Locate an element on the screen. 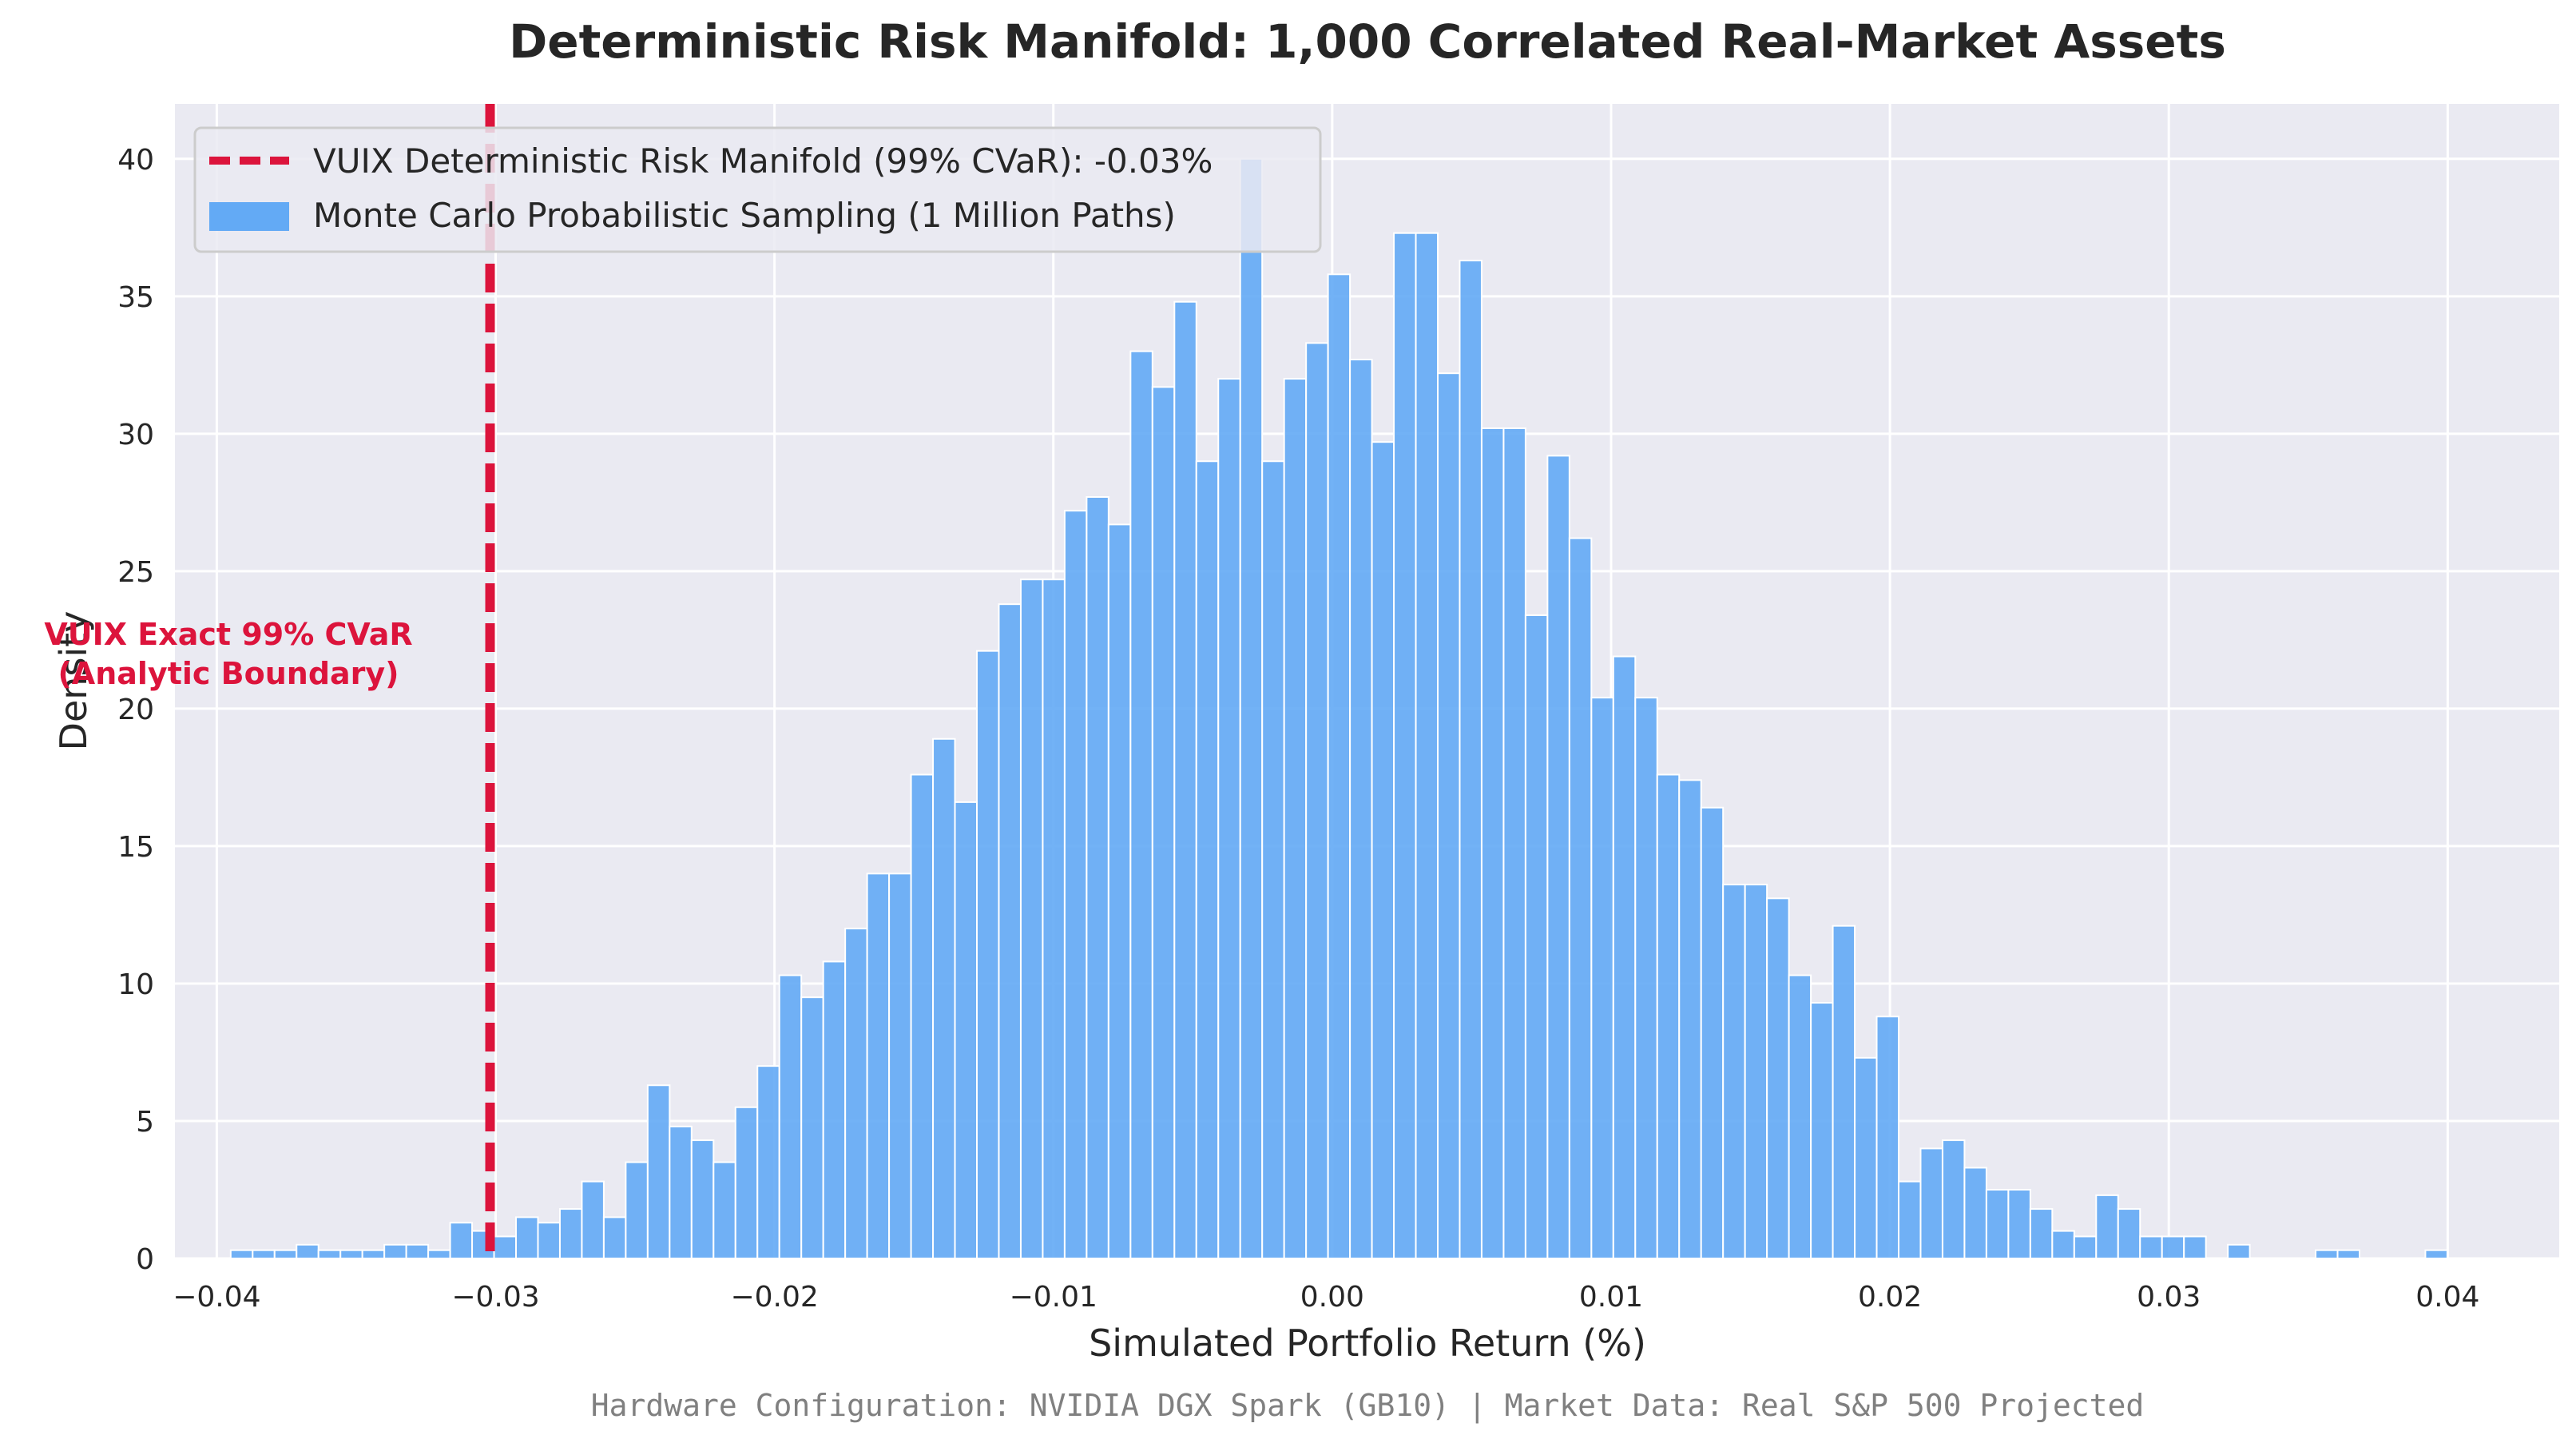  y-tick-labels: 0 5 10 15 20 25 30 35 40 is located at coordinates (135, 710).